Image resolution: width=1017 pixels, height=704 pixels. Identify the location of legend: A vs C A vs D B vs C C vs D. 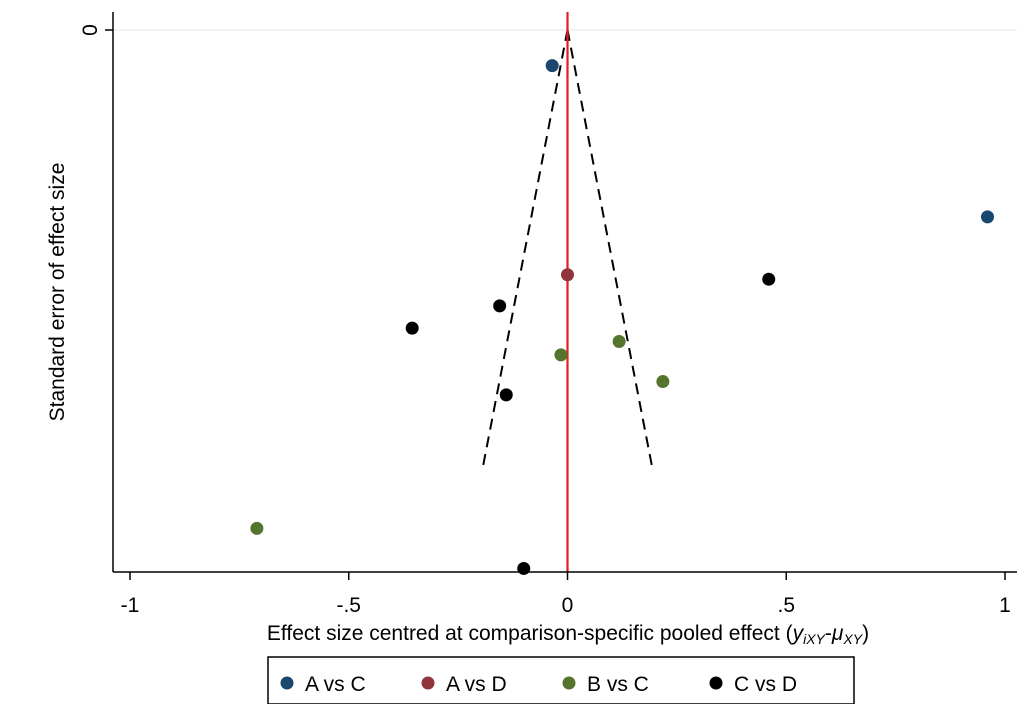
(561, 680).